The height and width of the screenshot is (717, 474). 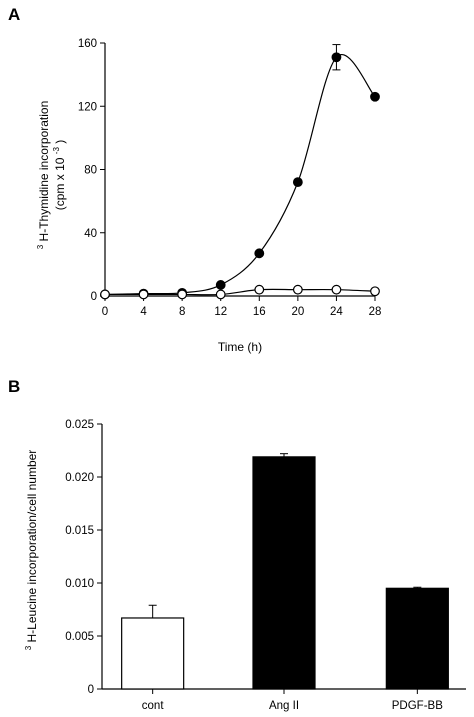 What do you see at coordinates (79, 637) in the screenshot?
I see `panel-b-y-tick-label: 0.005` at bounding box center [79, 637].